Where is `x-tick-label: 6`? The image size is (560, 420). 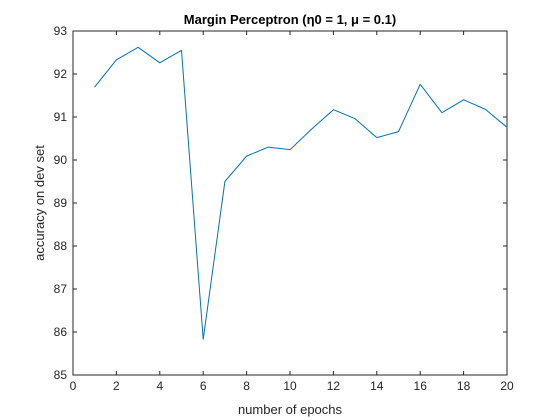
x-tick-label: 6 is located at coordinates (203, 386).